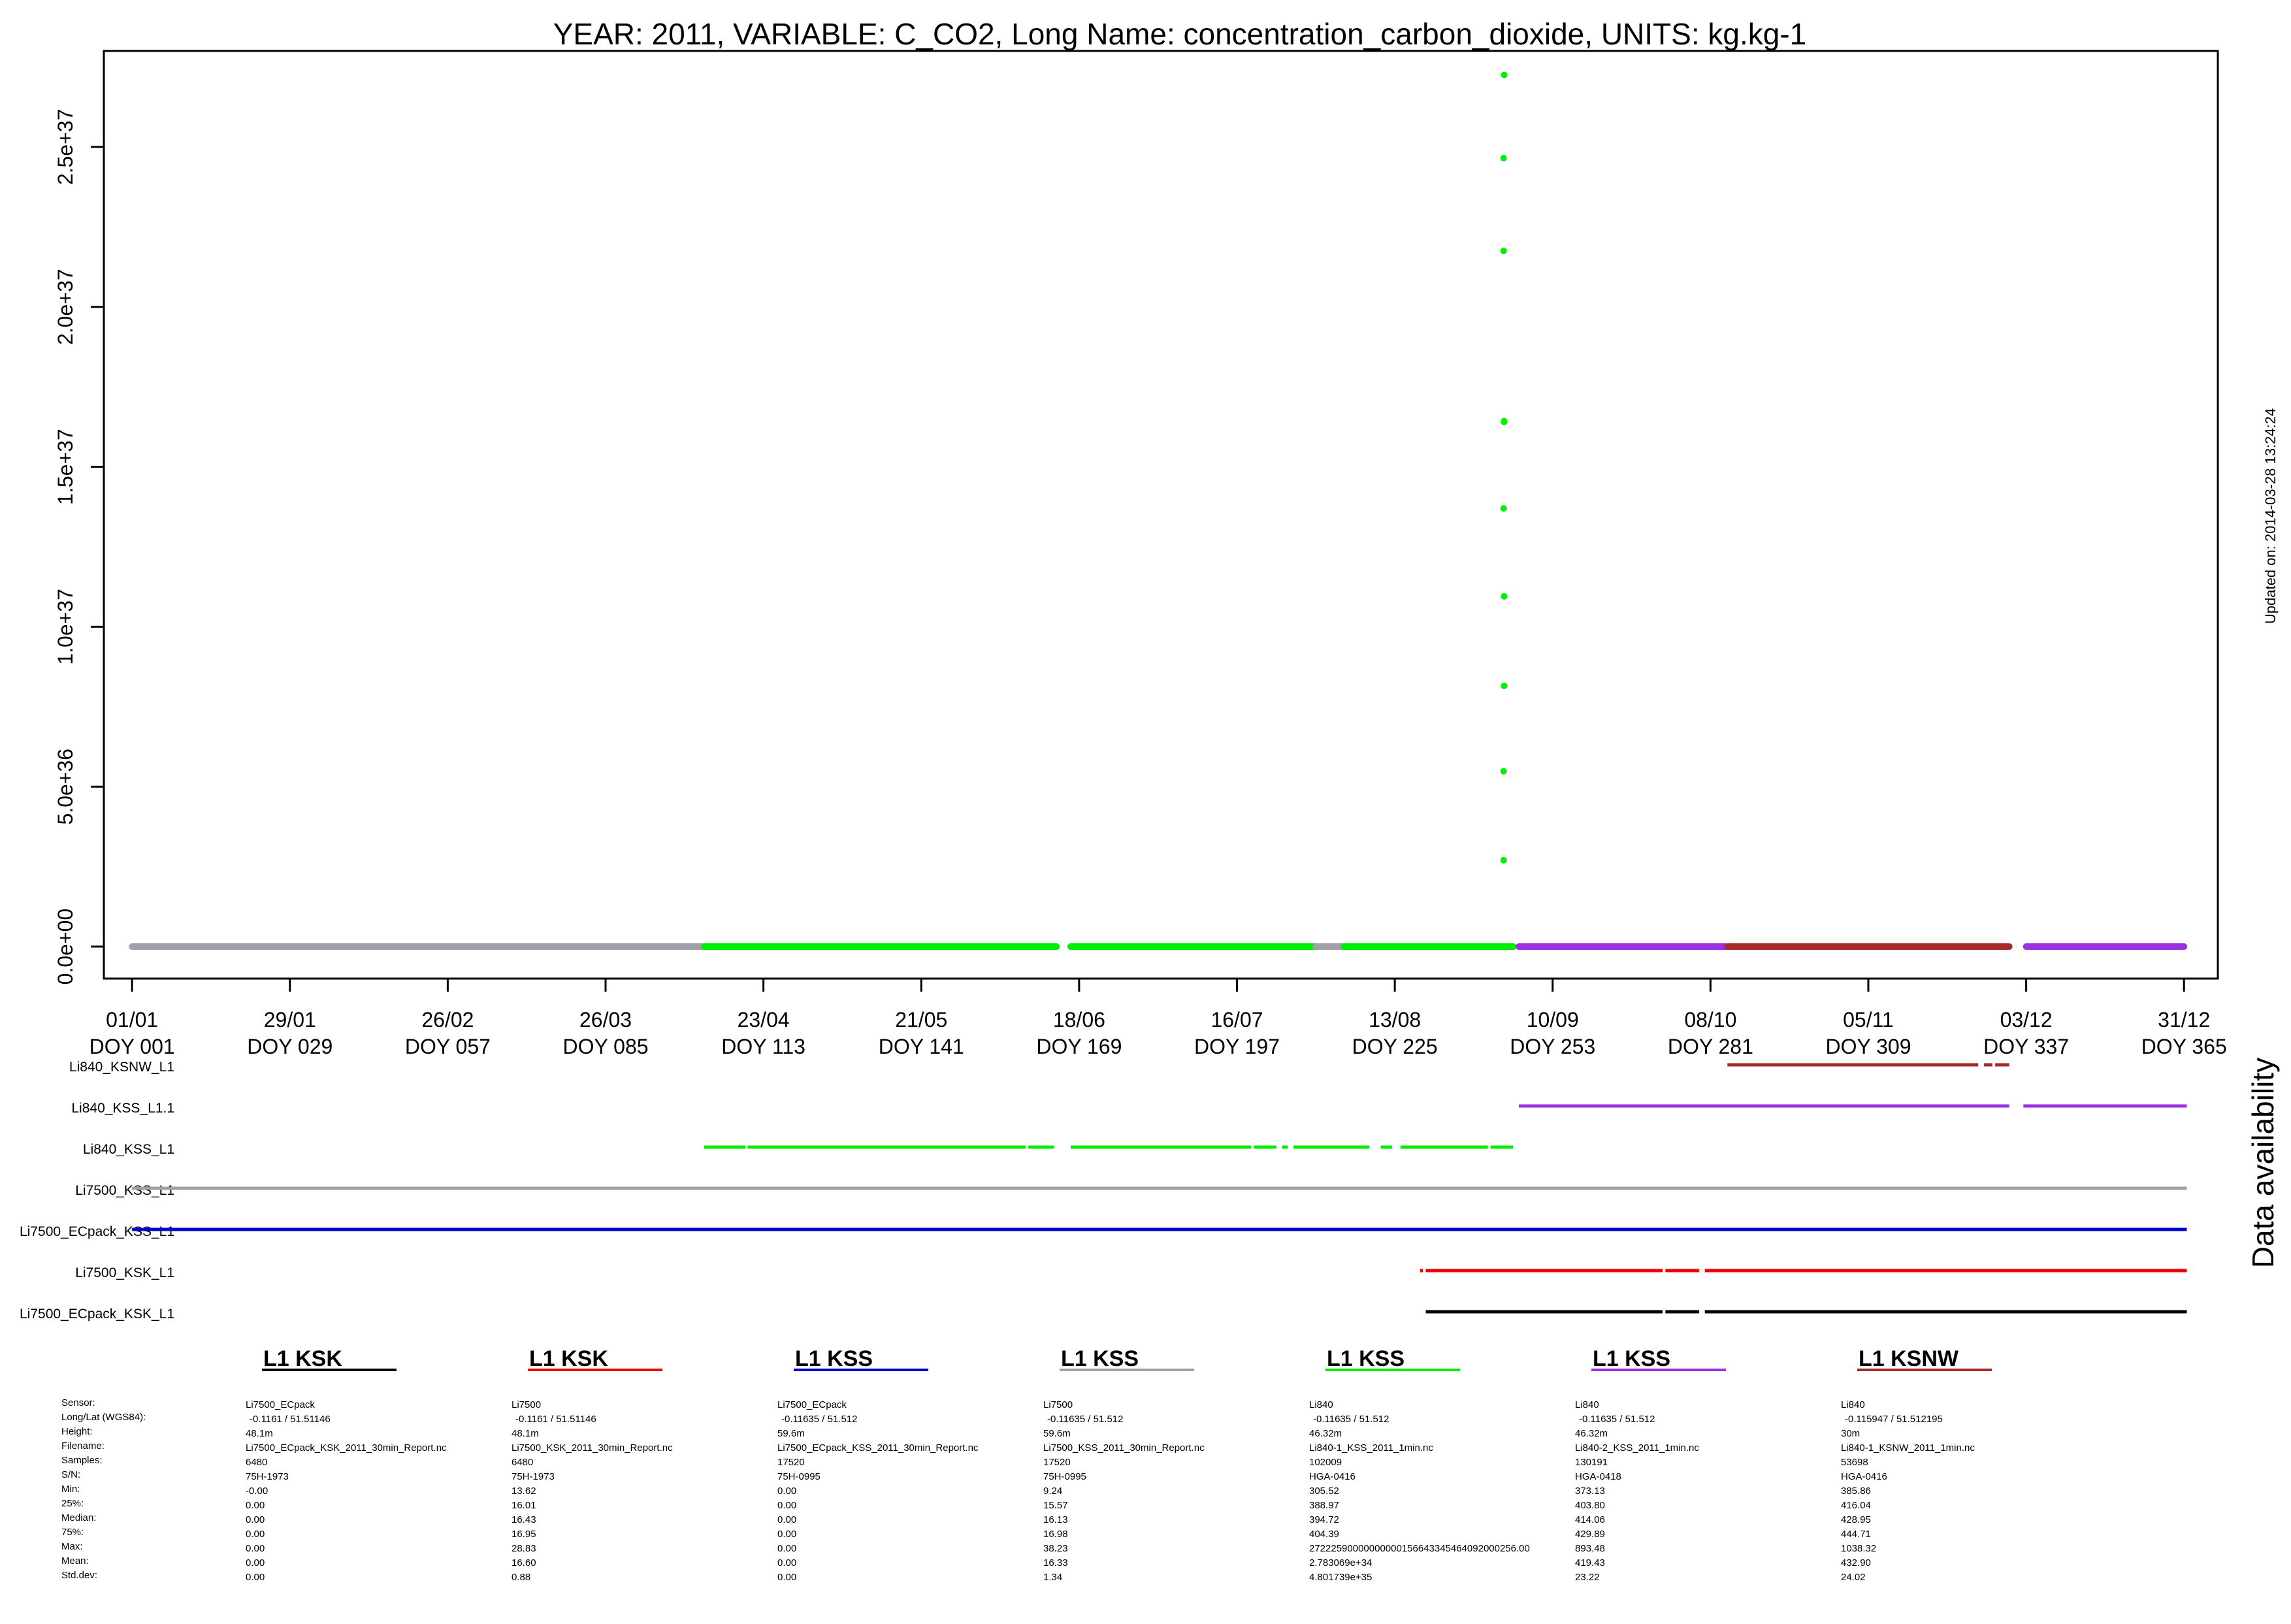  What do you see at coordinates (605, 1046) in the screenshot?
I see `x-tick-doy: DOY 085` at bounding box center [605, 1046].